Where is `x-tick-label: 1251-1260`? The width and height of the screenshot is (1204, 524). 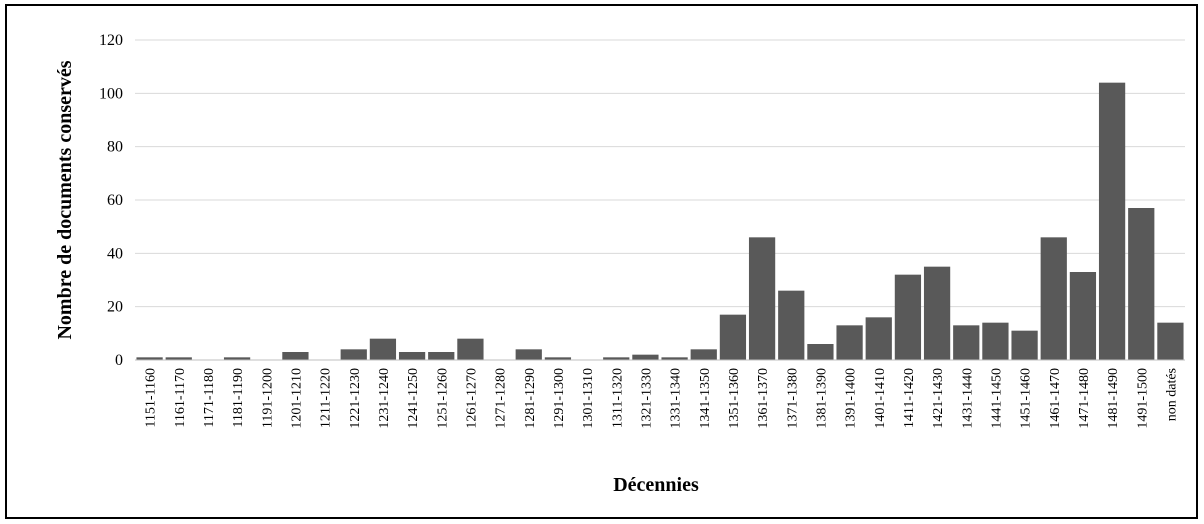 x-tick-label: 1251-1260 is located at coordinates (442, 398).